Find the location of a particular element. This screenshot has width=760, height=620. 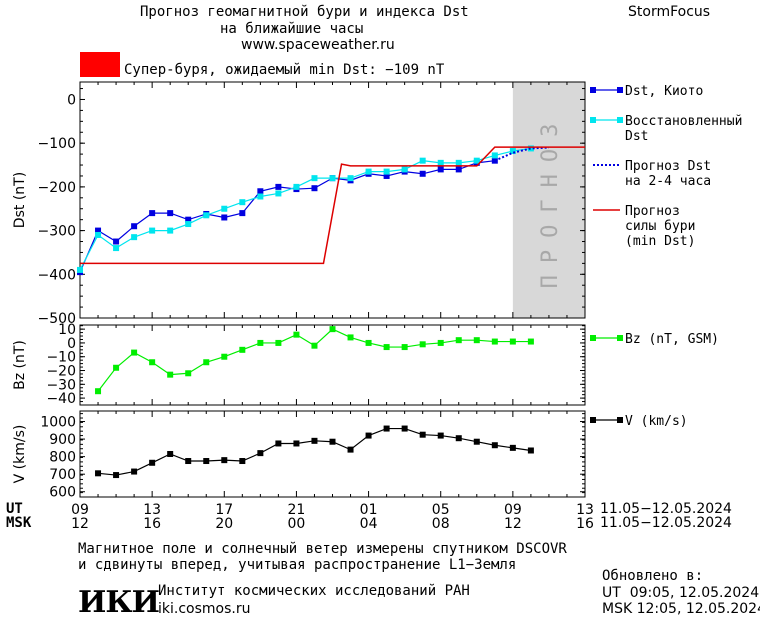

storm-color-swatch is located at coordinates (100, 64).